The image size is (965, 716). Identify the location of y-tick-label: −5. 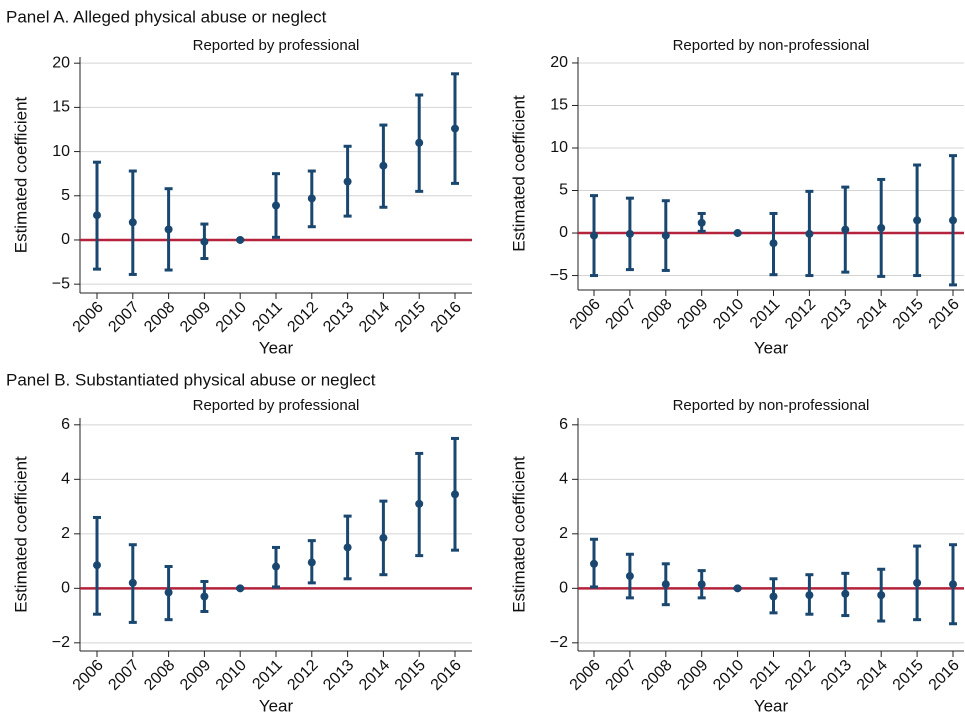
(559, 275).